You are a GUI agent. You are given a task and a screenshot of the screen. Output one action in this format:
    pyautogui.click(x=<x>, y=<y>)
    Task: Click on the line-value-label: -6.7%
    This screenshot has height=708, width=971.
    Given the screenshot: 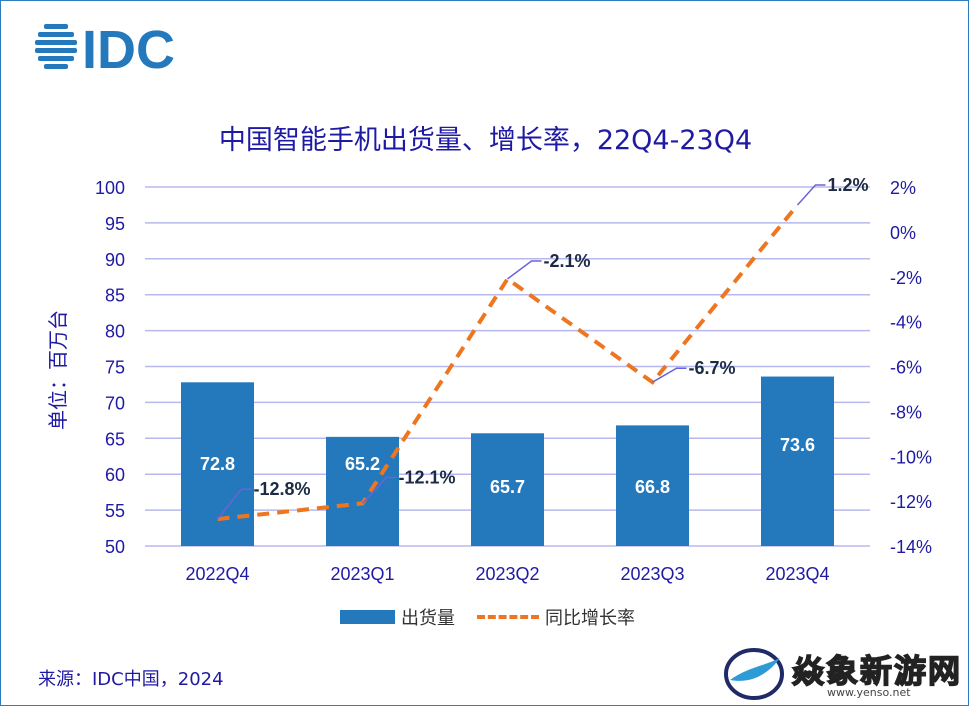 What is the action you would take?
    pyautogui.click(x=712, y=368)
    